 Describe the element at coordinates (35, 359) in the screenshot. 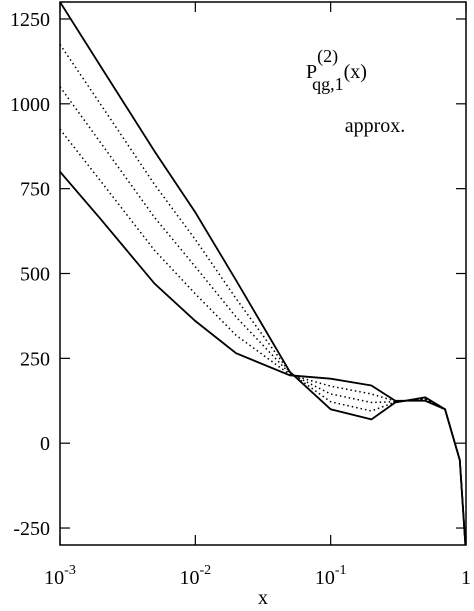

I see `y-tick-label: 250` at that location.